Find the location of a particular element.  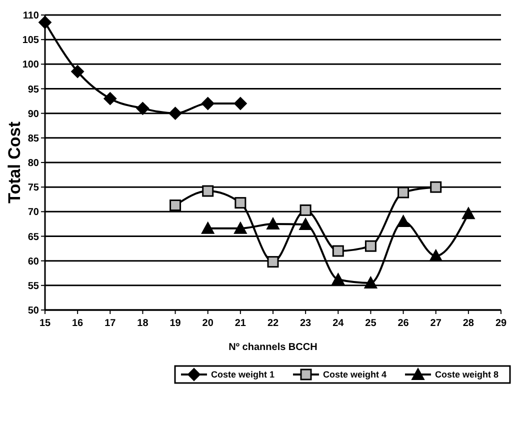

y-tick-label: 105 is located at coordinates (31, 40).